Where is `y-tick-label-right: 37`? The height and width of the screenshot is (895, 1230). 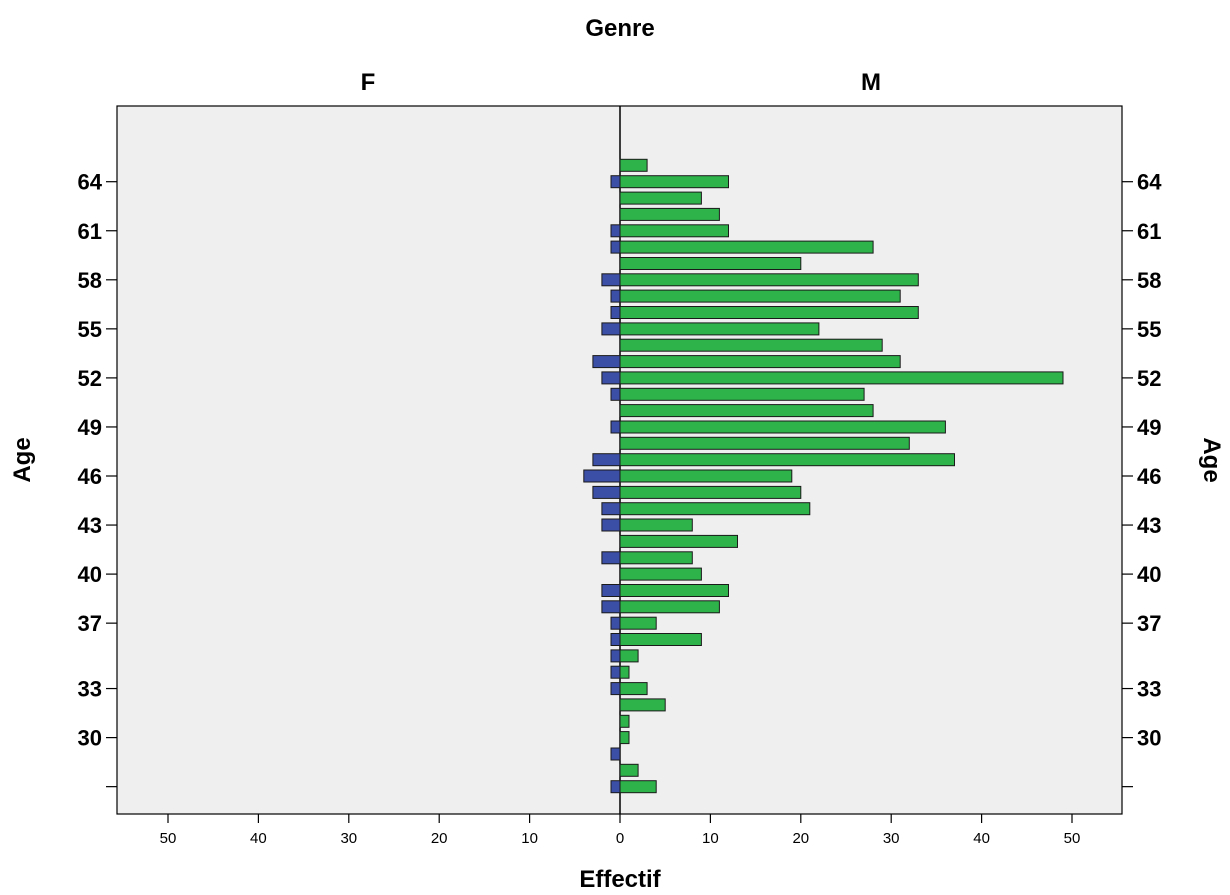
y-tick-label-right: 37 is located at coordinates (1149, 623).